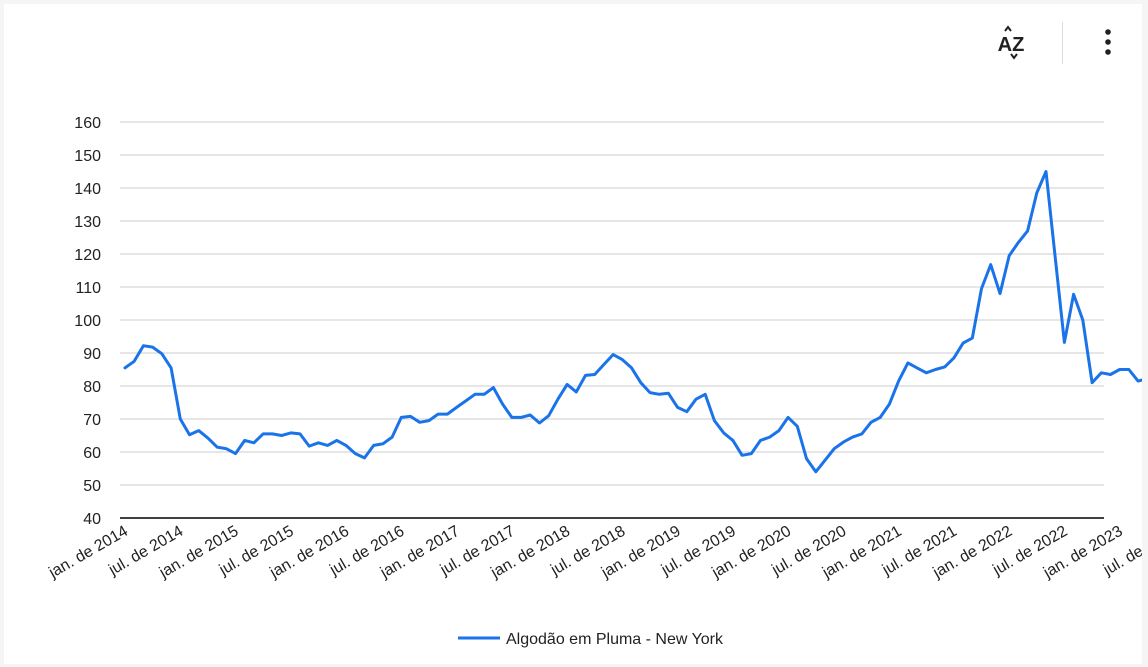 This screenshot has width=1148, height=667. Describe the element at coordinates (92, 387) in the screenshot. I see `y-tick-label: 80` at that location.